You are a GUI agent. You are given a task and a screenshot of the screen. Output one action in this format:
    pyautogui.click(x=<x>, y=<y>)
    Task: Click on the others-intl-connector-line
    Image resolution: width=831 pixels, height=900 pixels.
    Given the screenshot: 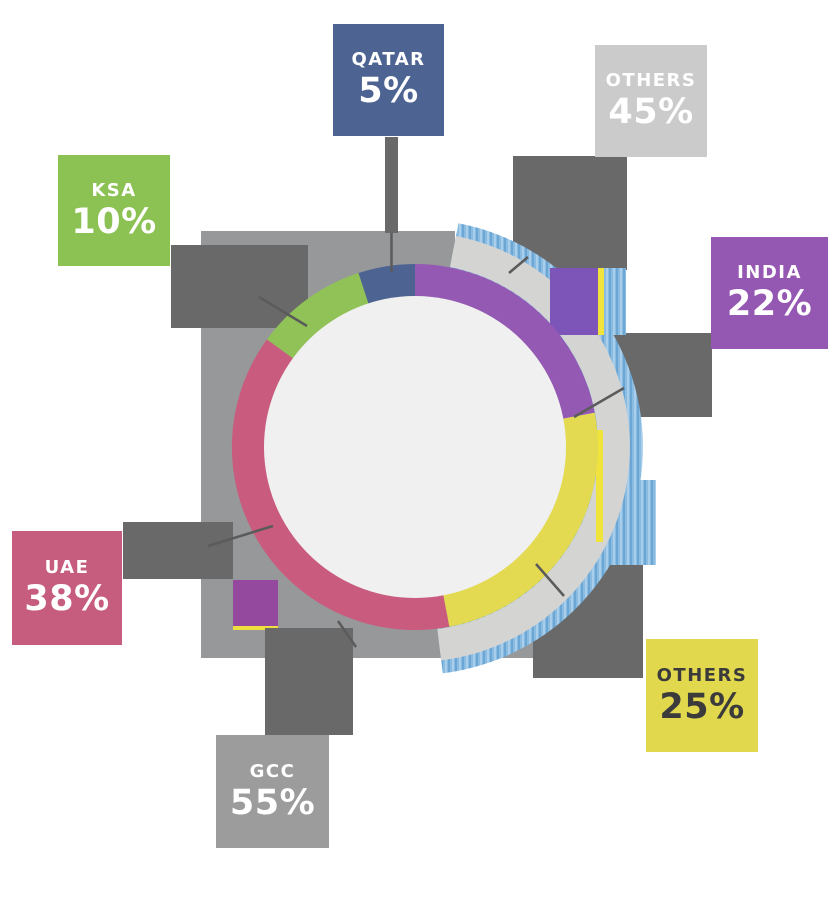 What is the action you would take?
    pyautogui.click(x=518, y=265)
    